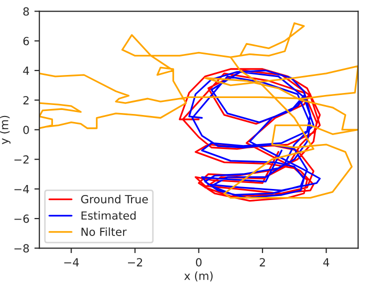  Describe the element at coordinates (26, 70) in the screenshot. I see `y-tick-label: 4` at that location.